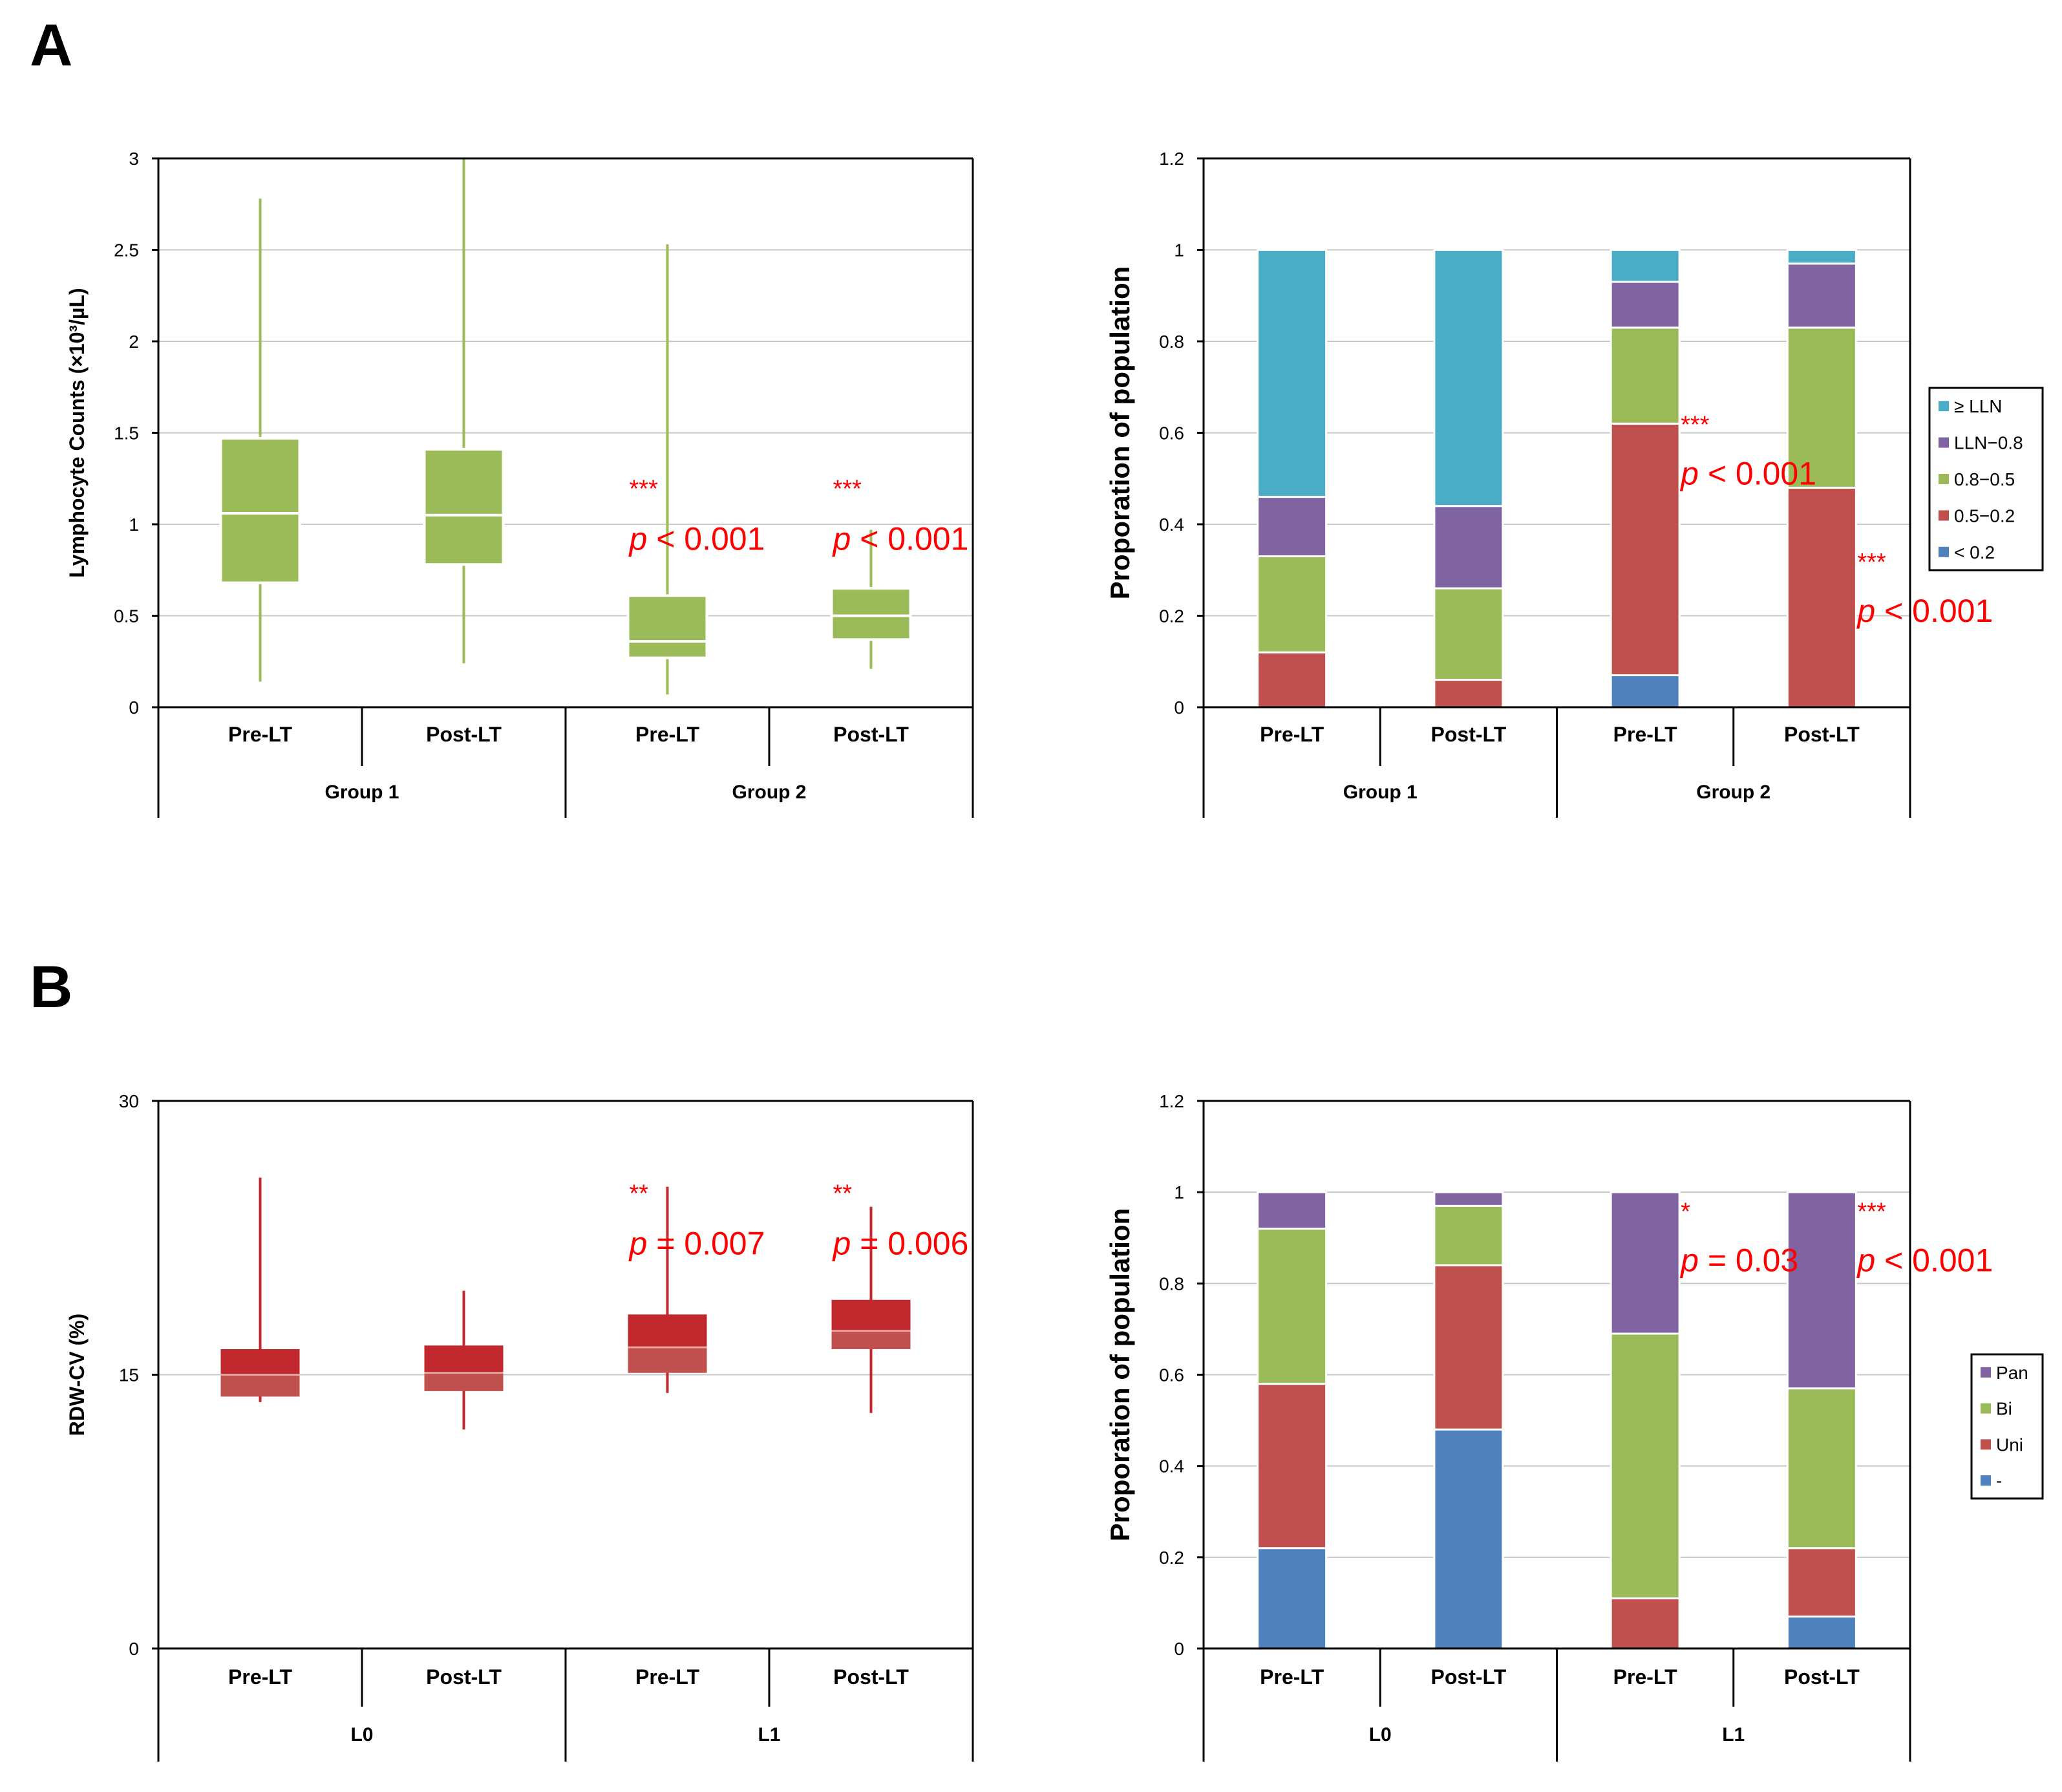  What do you see at coordinates (2012, 1373) in the screenshot?
I see `legend-label: Pan` at bounding box center [2012, 1373].